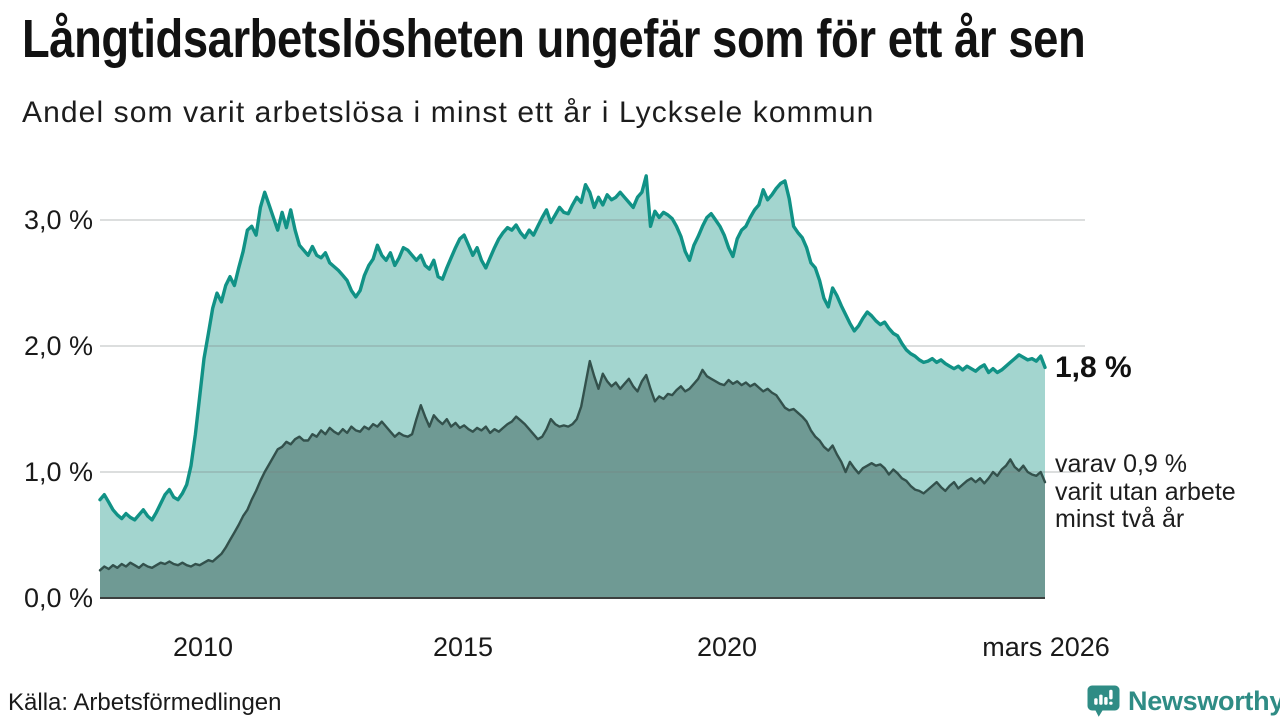 This screenshot has width=1280, height=720. I want to click on series-end-label-two-years-line3: minst två år, so click(1120, 519).